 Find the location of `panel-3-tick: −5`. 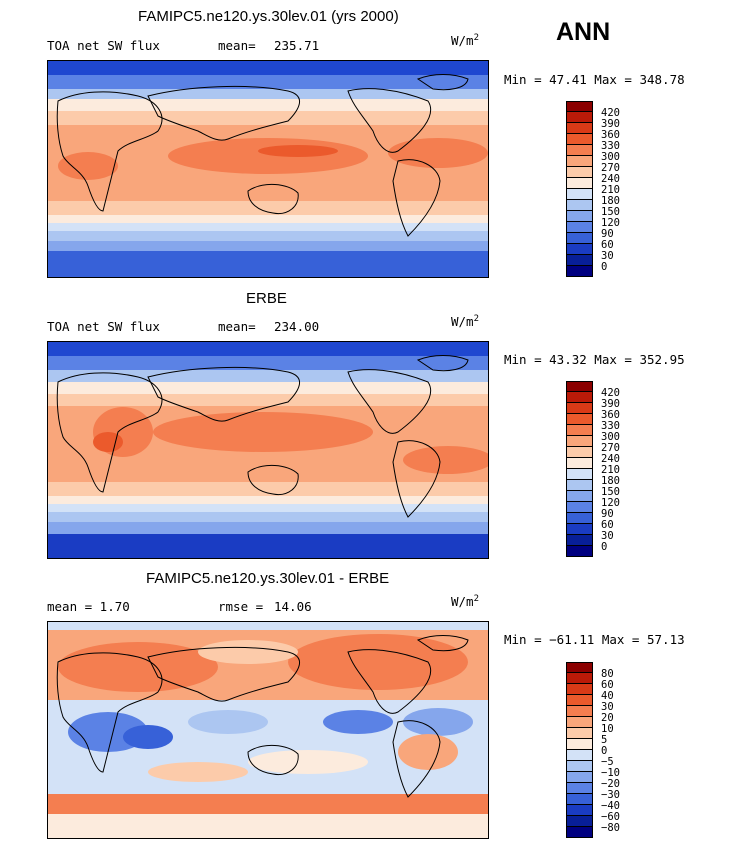

panel-3-tick: −5 is located at coordinates (607, 762).